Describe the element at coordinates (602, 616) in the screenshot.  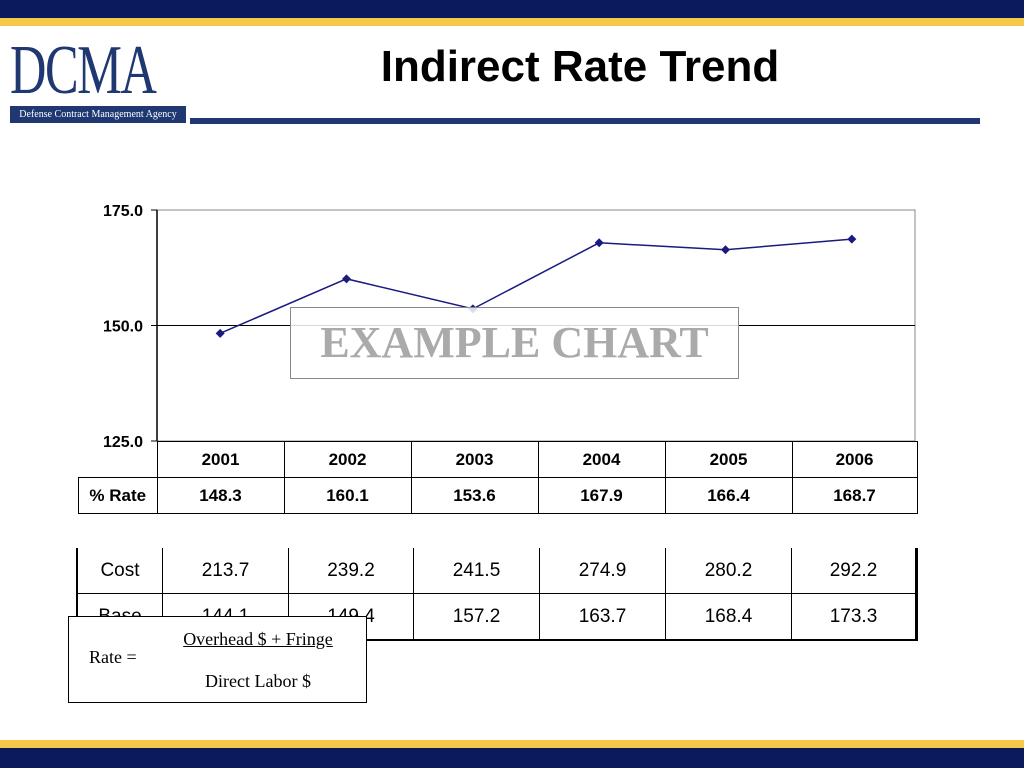
I see `base-value-cell: 163.7` at that location.